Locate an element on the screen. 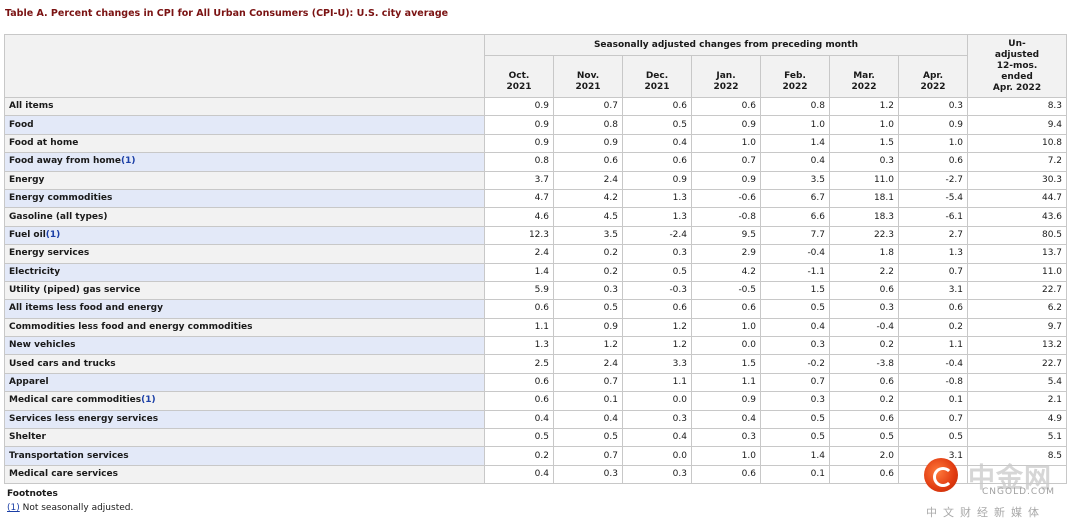 The image size is (1080, 529). value-cell: 6.6 is located at coordinates (795, 217).